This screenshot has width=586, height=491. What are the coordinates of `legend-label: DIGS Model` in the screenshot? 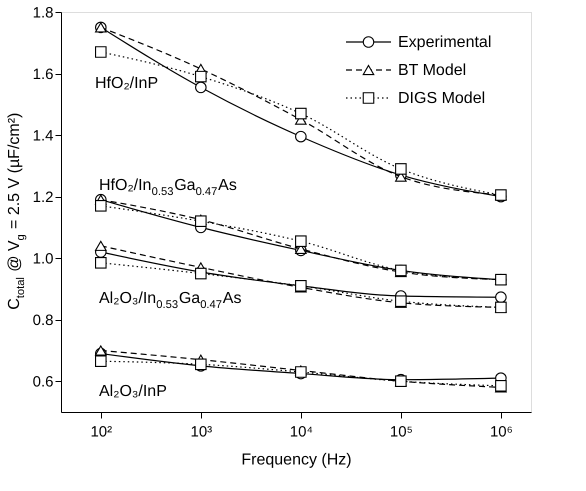 It's located at (442, 98).